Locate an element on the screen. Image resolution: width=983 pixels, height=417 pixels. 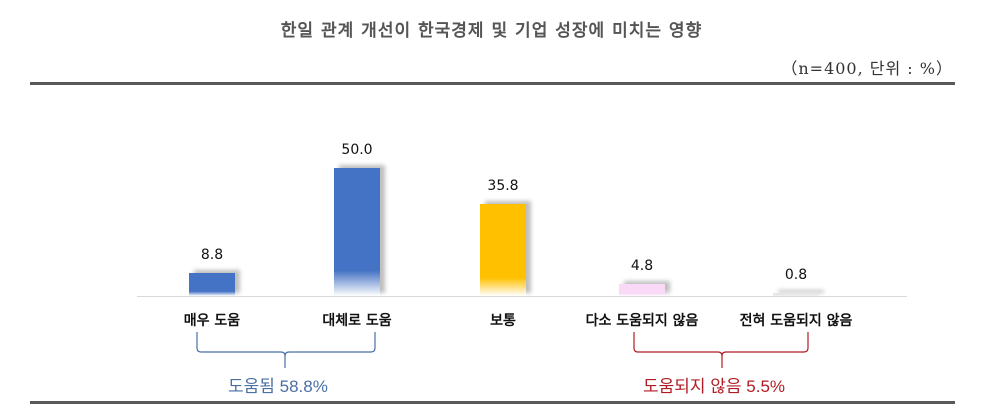
chart-title: 한일 관계 개선이 한국경제 및 기업 성장에 미치는 영향 is located at coordinates (491, 31).